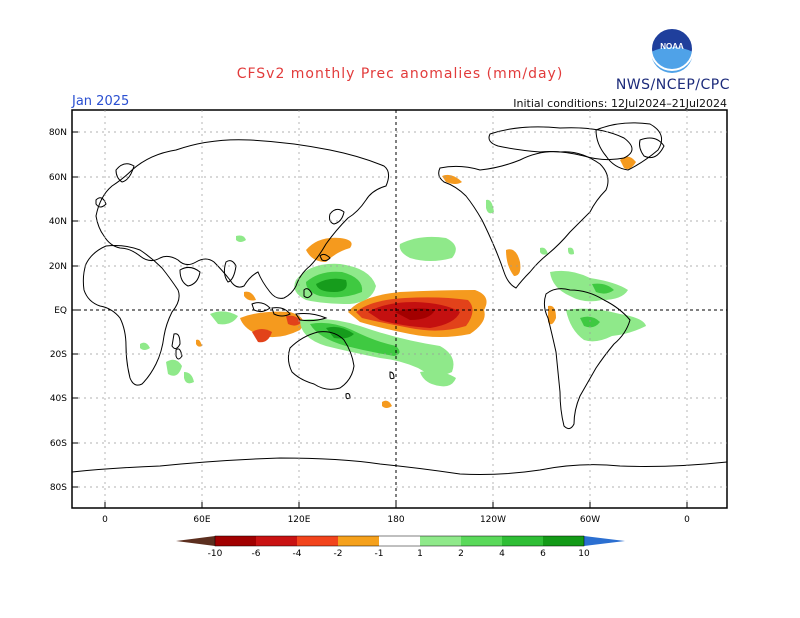 The width and height of the screenshot is (800, 618). Describe the element at coordinates (131, 315) in the screenshot. I see `africa-coastline` at that location.